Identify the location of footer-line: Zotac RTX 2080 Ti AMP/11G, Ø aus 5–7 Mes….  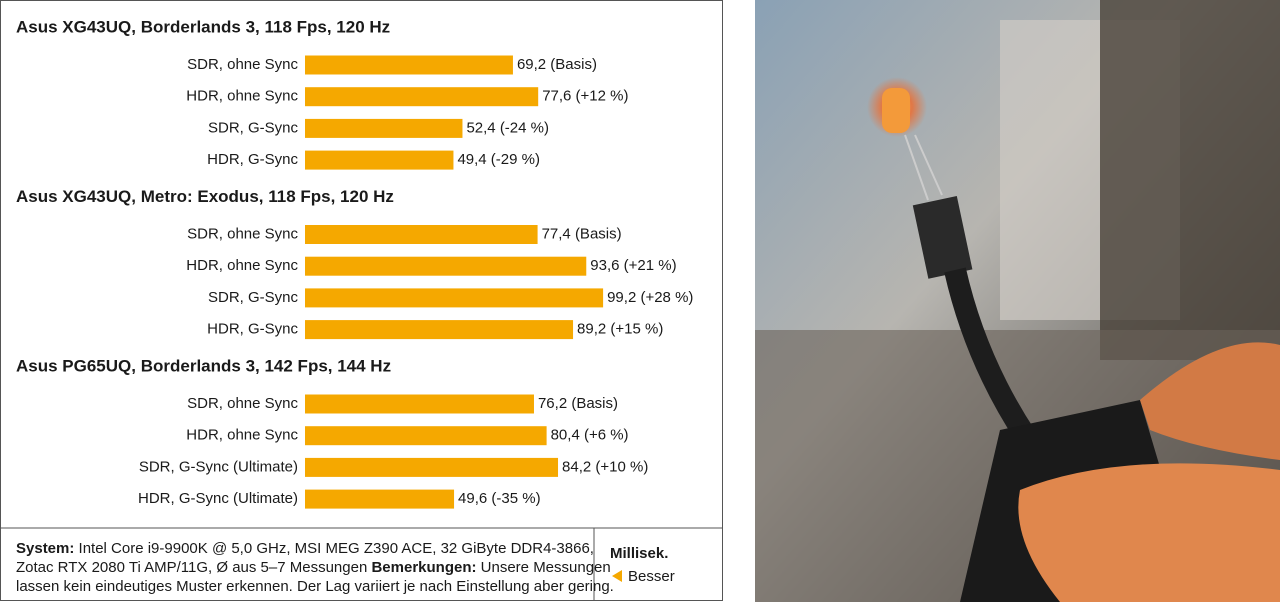
(313, 567).